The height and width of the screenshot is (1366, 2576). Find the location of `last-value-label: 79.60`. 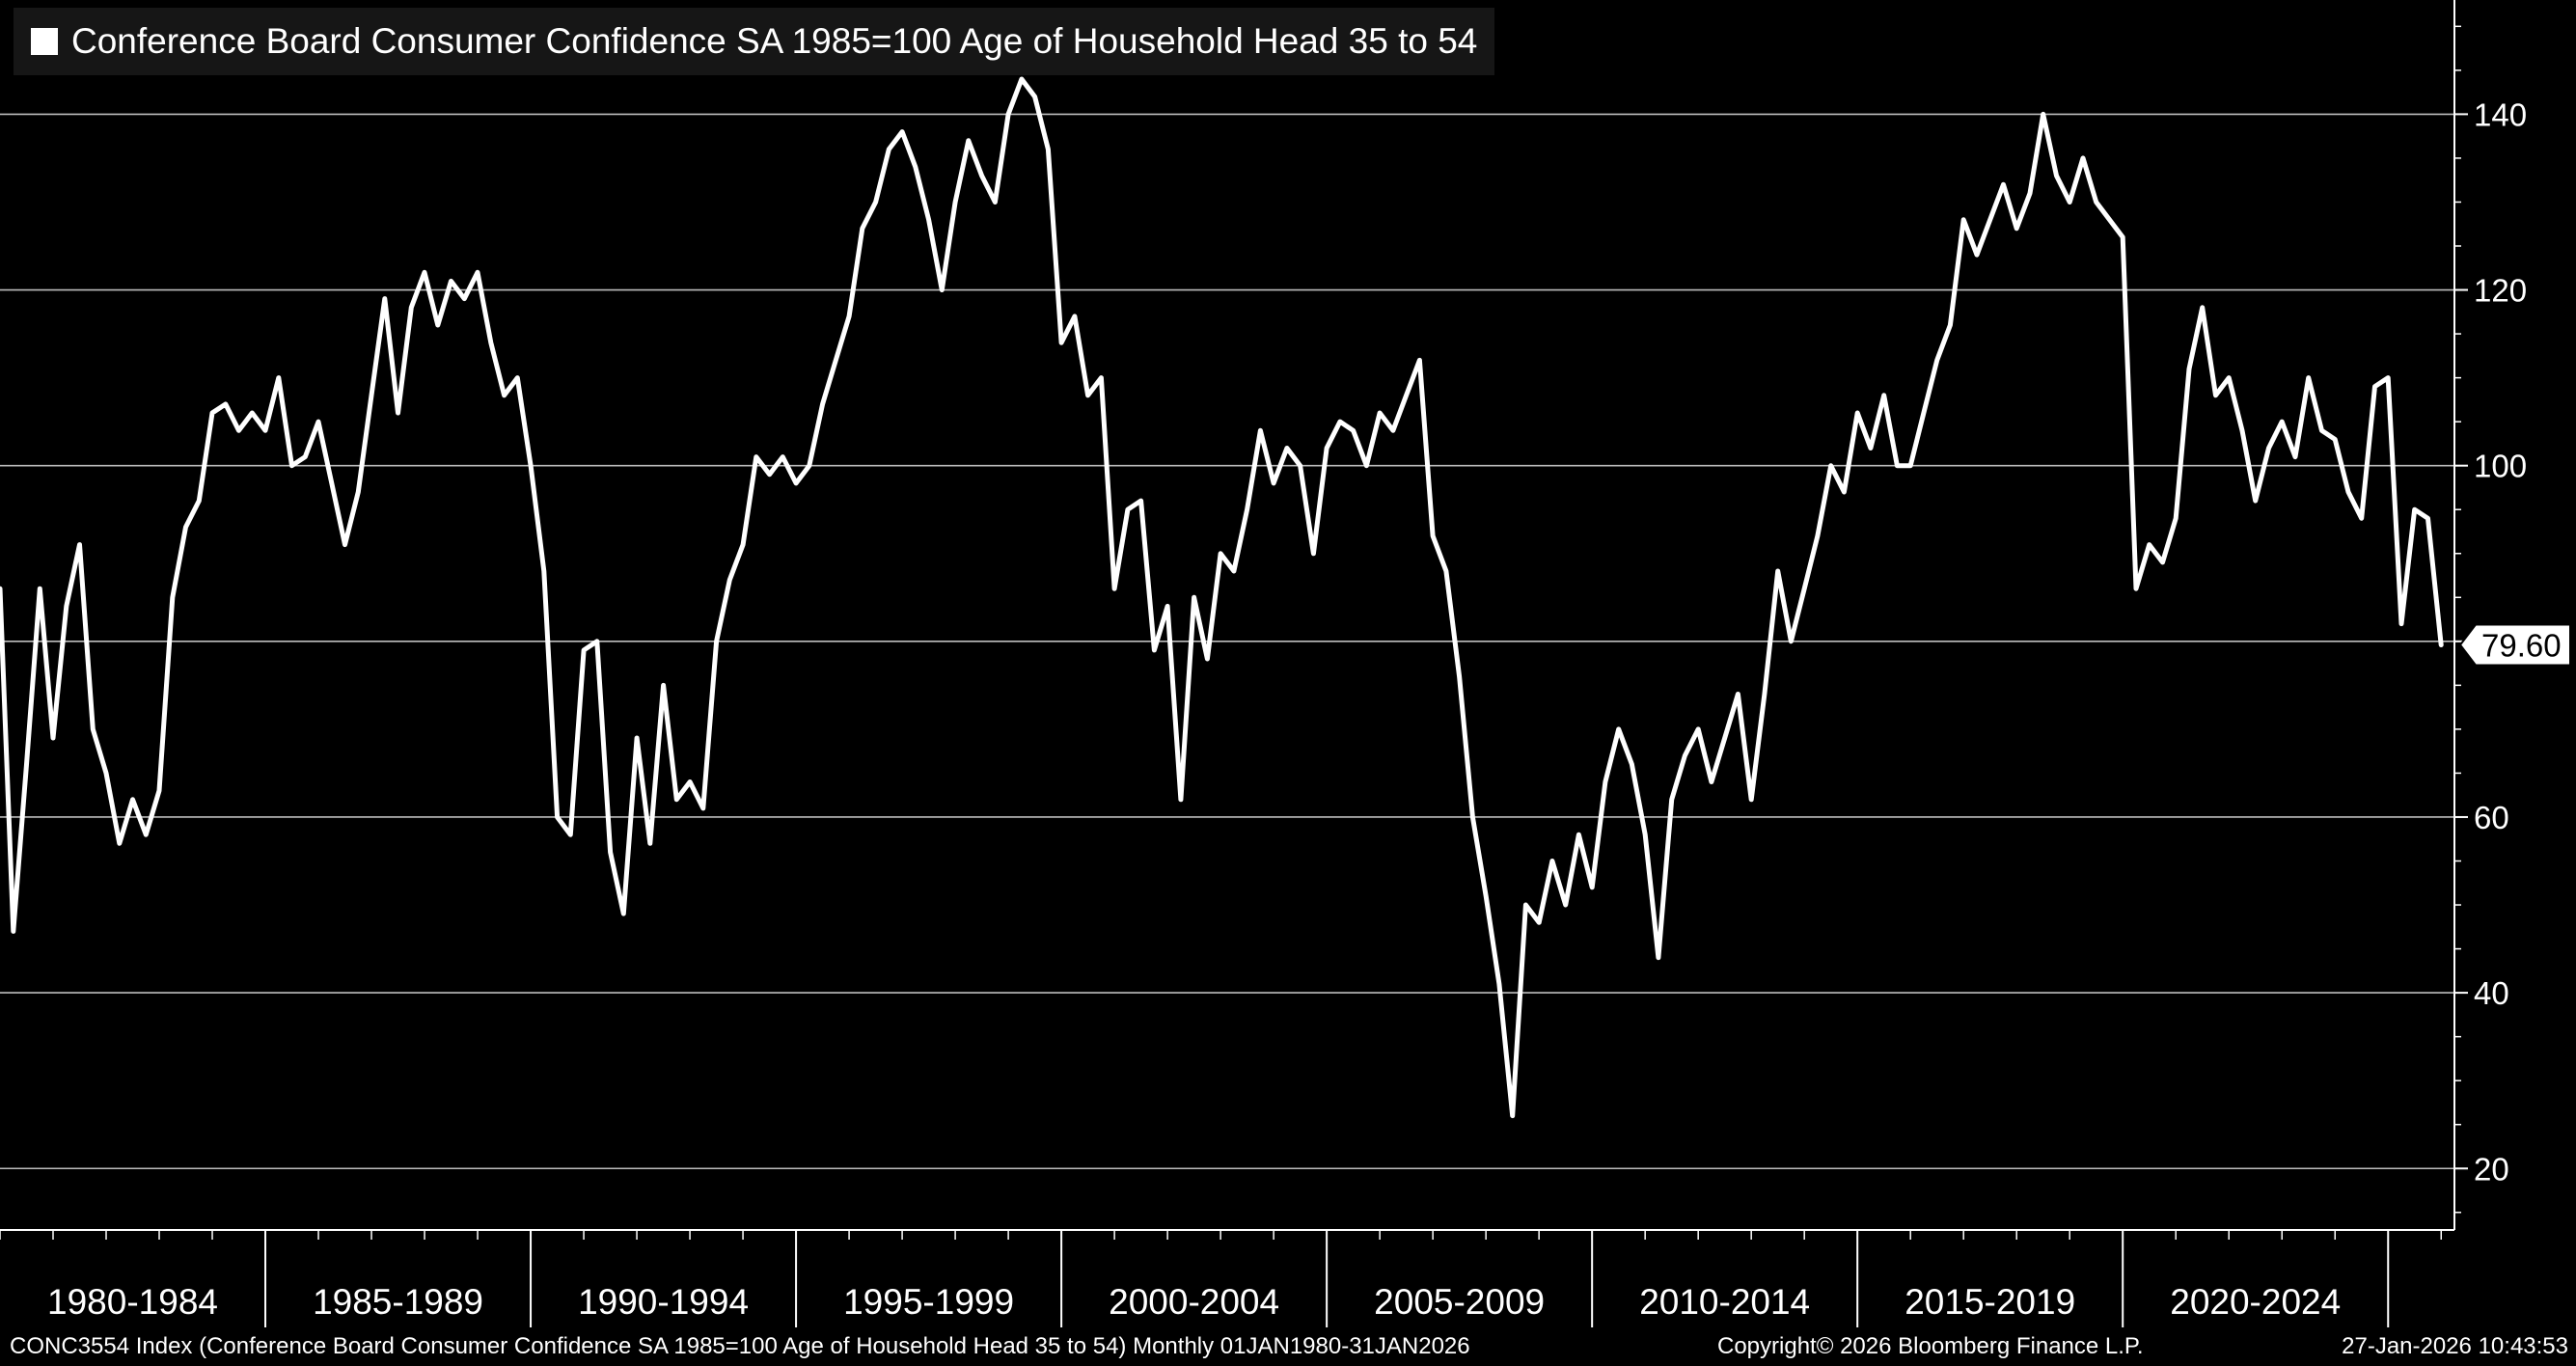

last-value-label: 79.60 is located at coordinates (2521, 645).